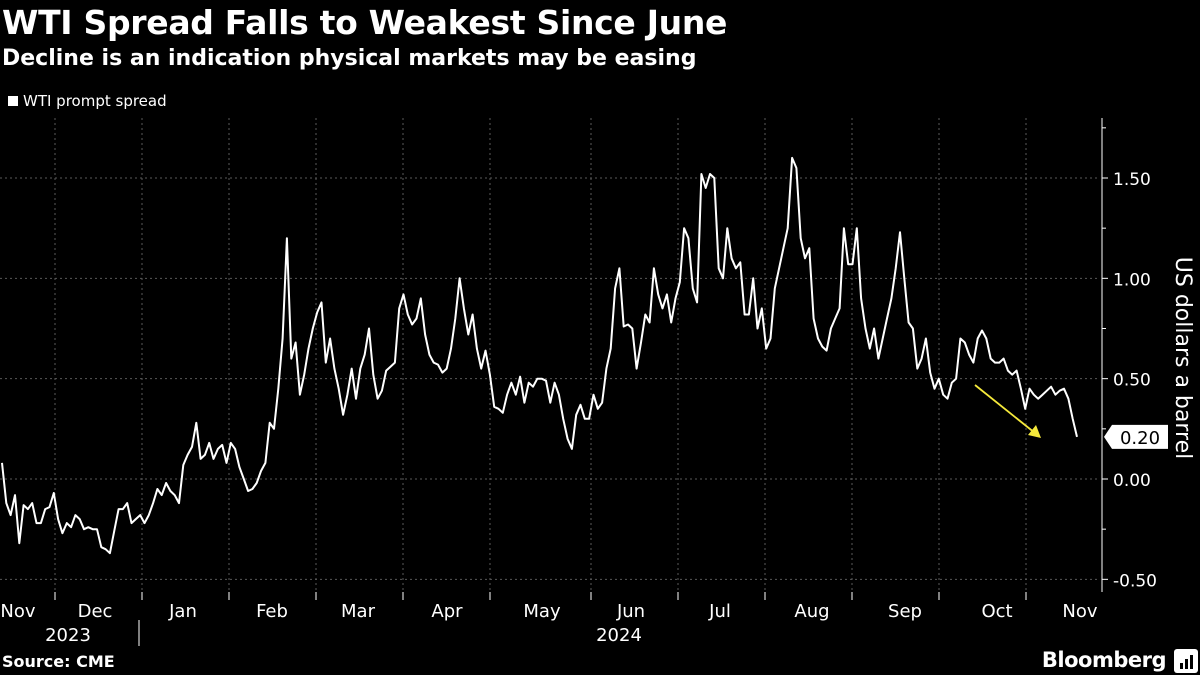 Image resolution: width=1200 pixels, height=675 pixels. I want to click on x-tick-label: Mar, so click(358, 611).